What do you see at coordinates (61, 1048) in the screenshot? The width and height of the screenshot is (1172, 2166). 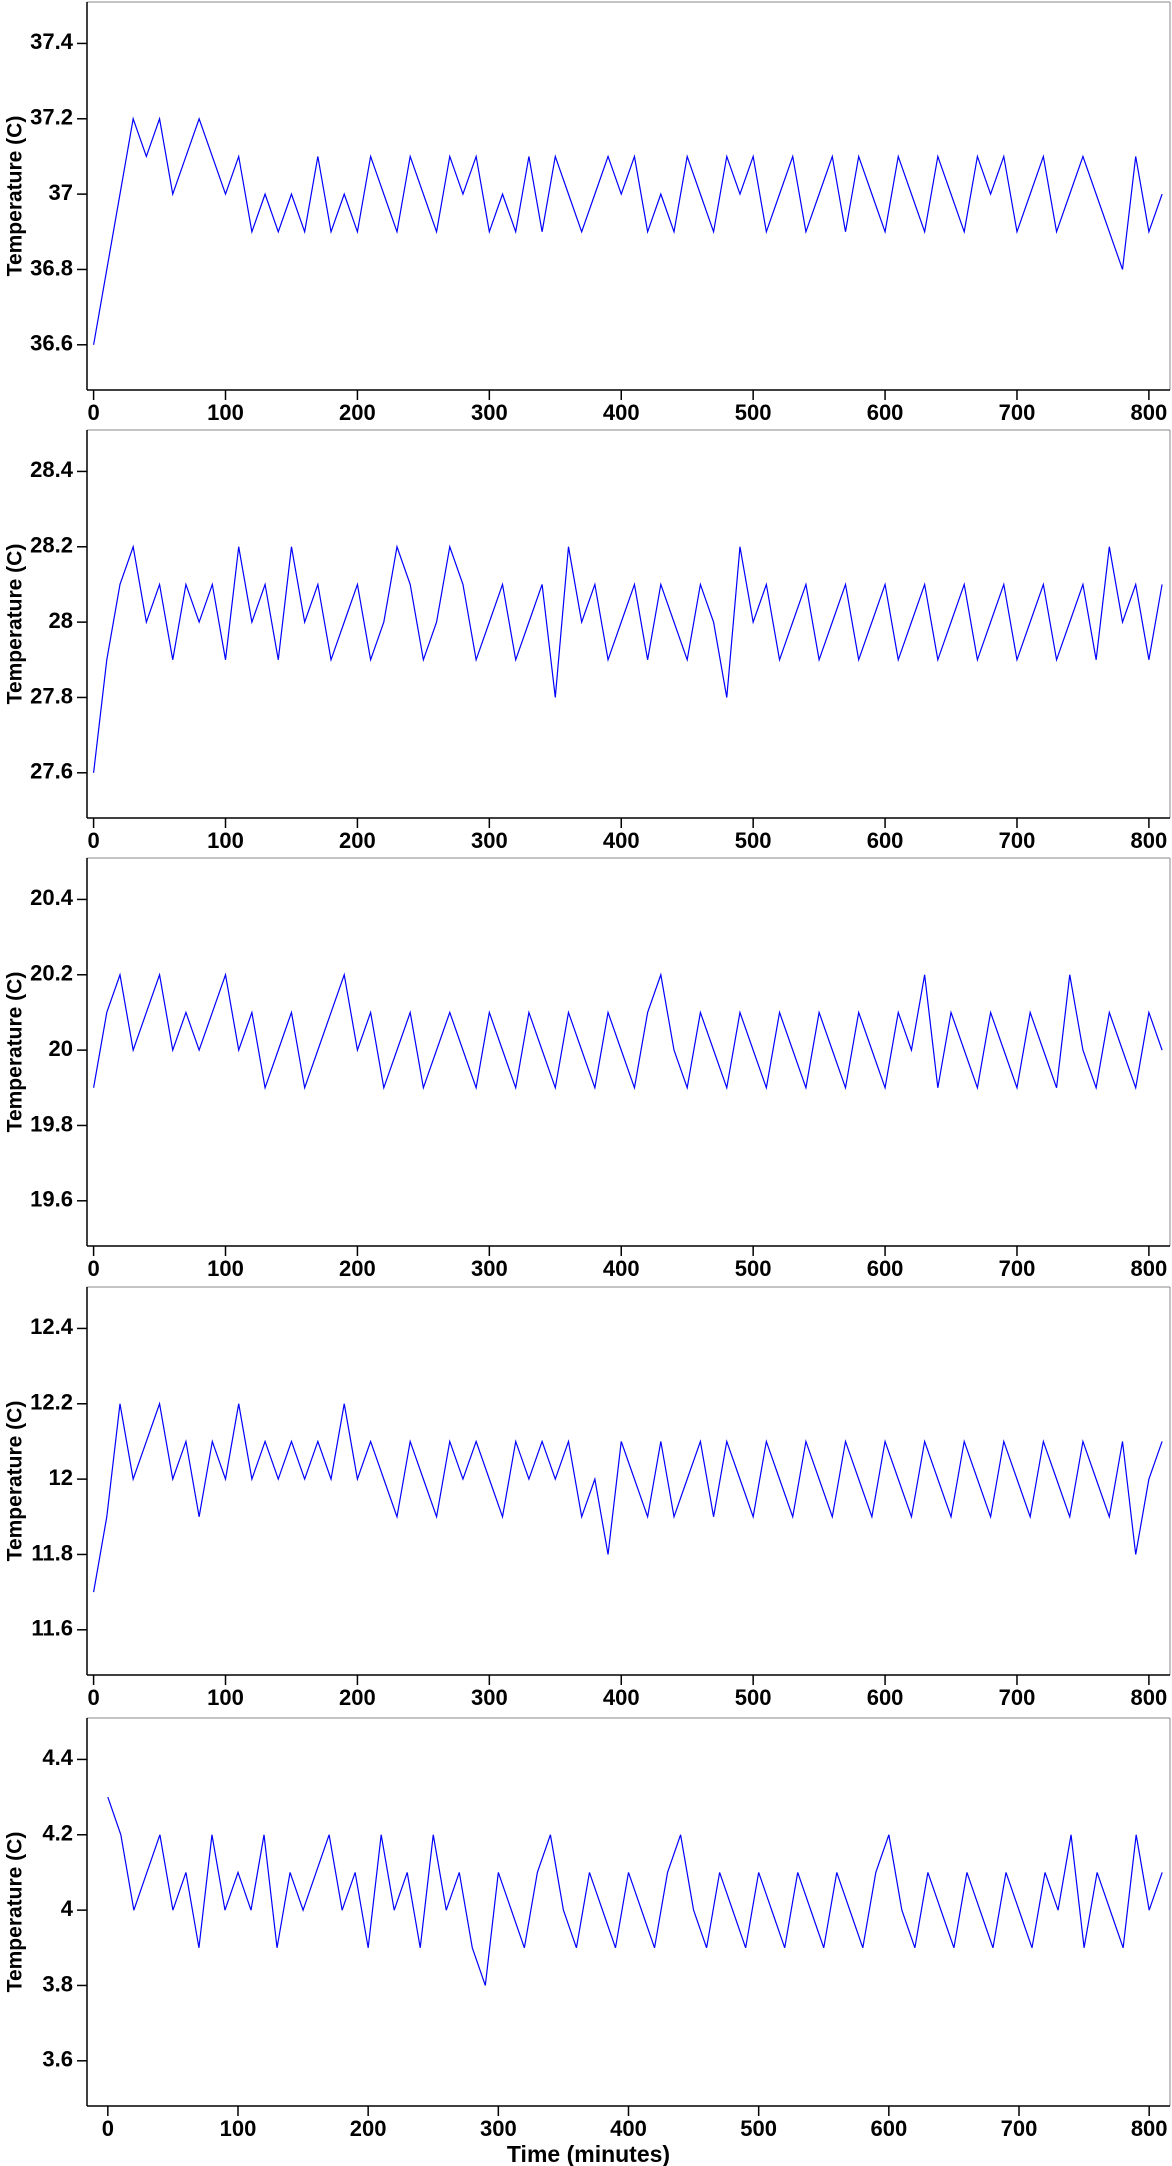 I see `y-tick-label: 20` at bounding box center [61, 1048].